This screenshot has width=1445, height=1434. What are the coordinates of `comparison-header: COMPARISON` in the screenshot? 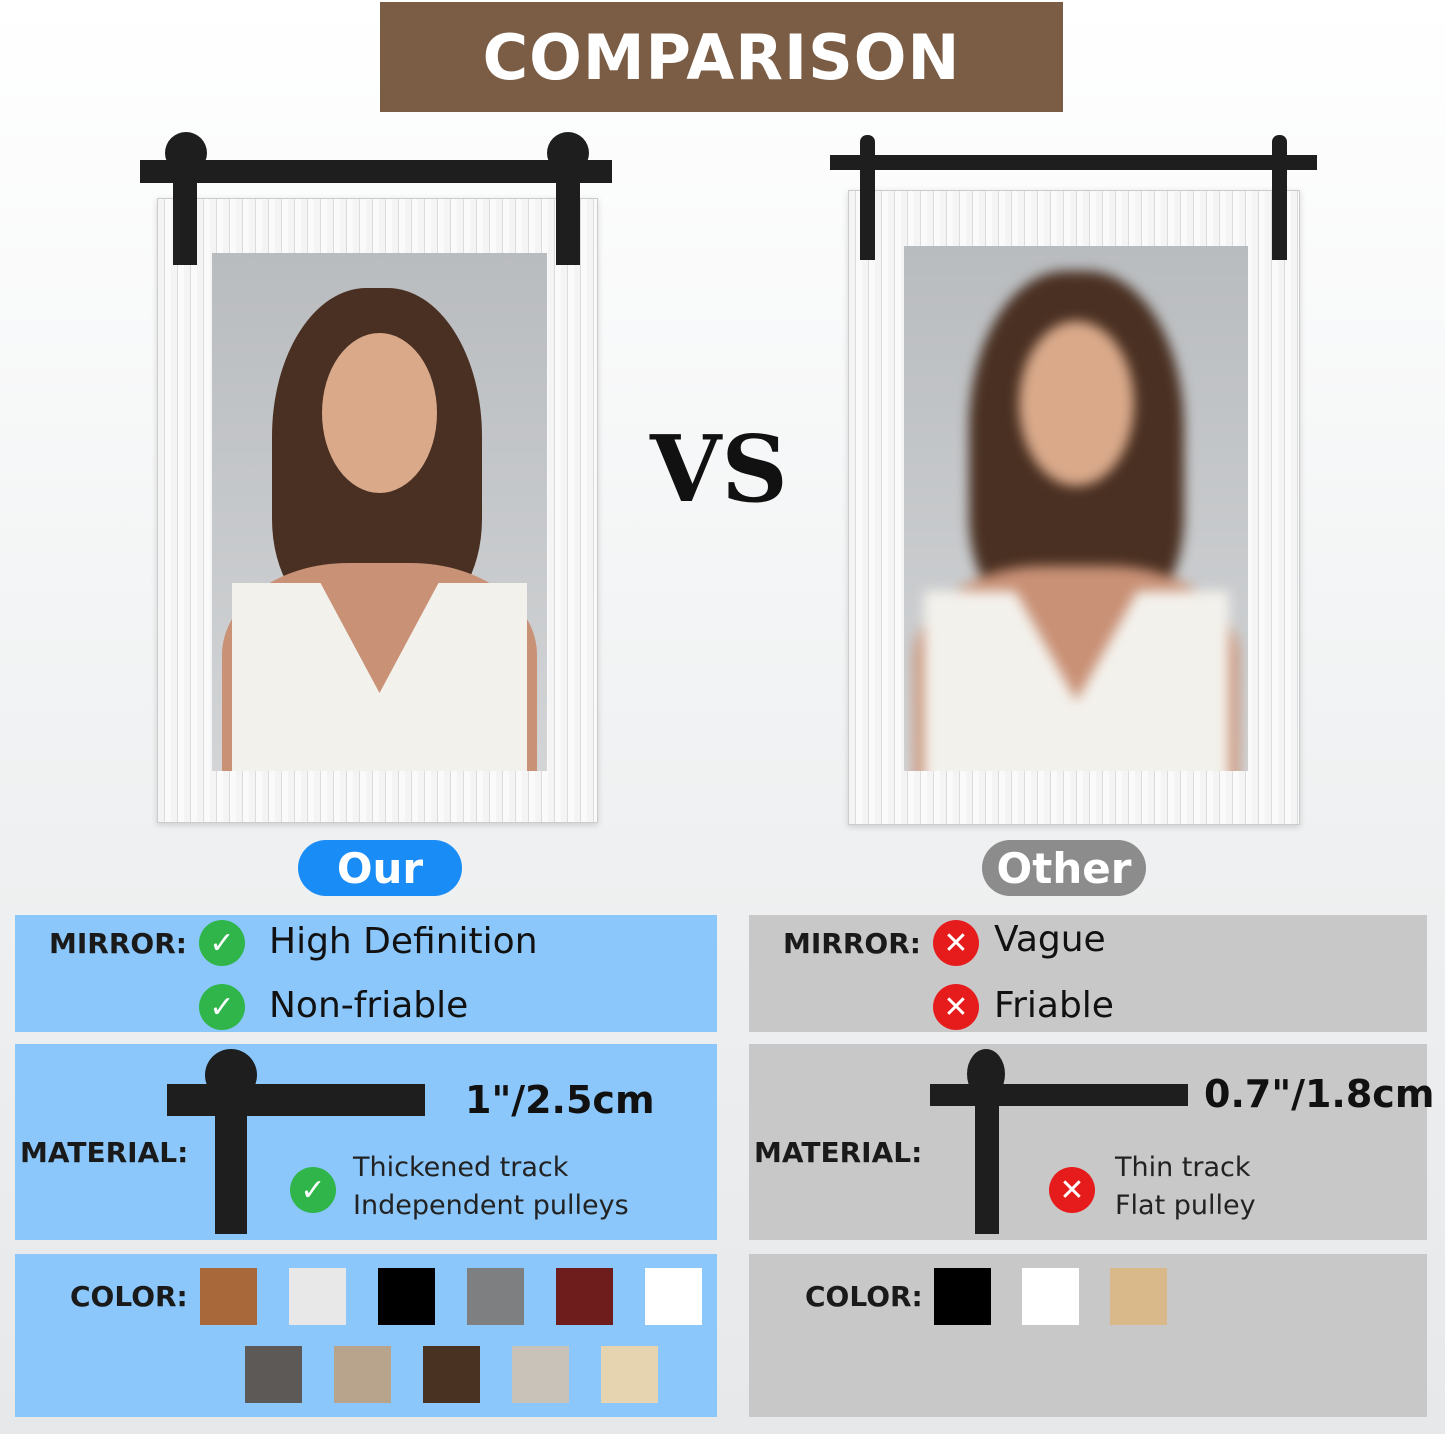 It's located at (721, 57).